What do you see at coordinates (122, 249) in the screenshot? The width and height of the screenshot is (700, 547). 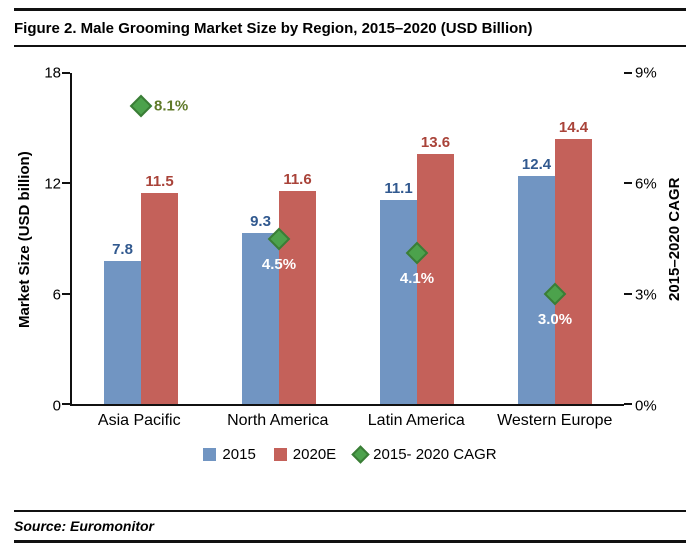 I see `bar-2015-value-label: 7.8` at bounding box center [122, 249].